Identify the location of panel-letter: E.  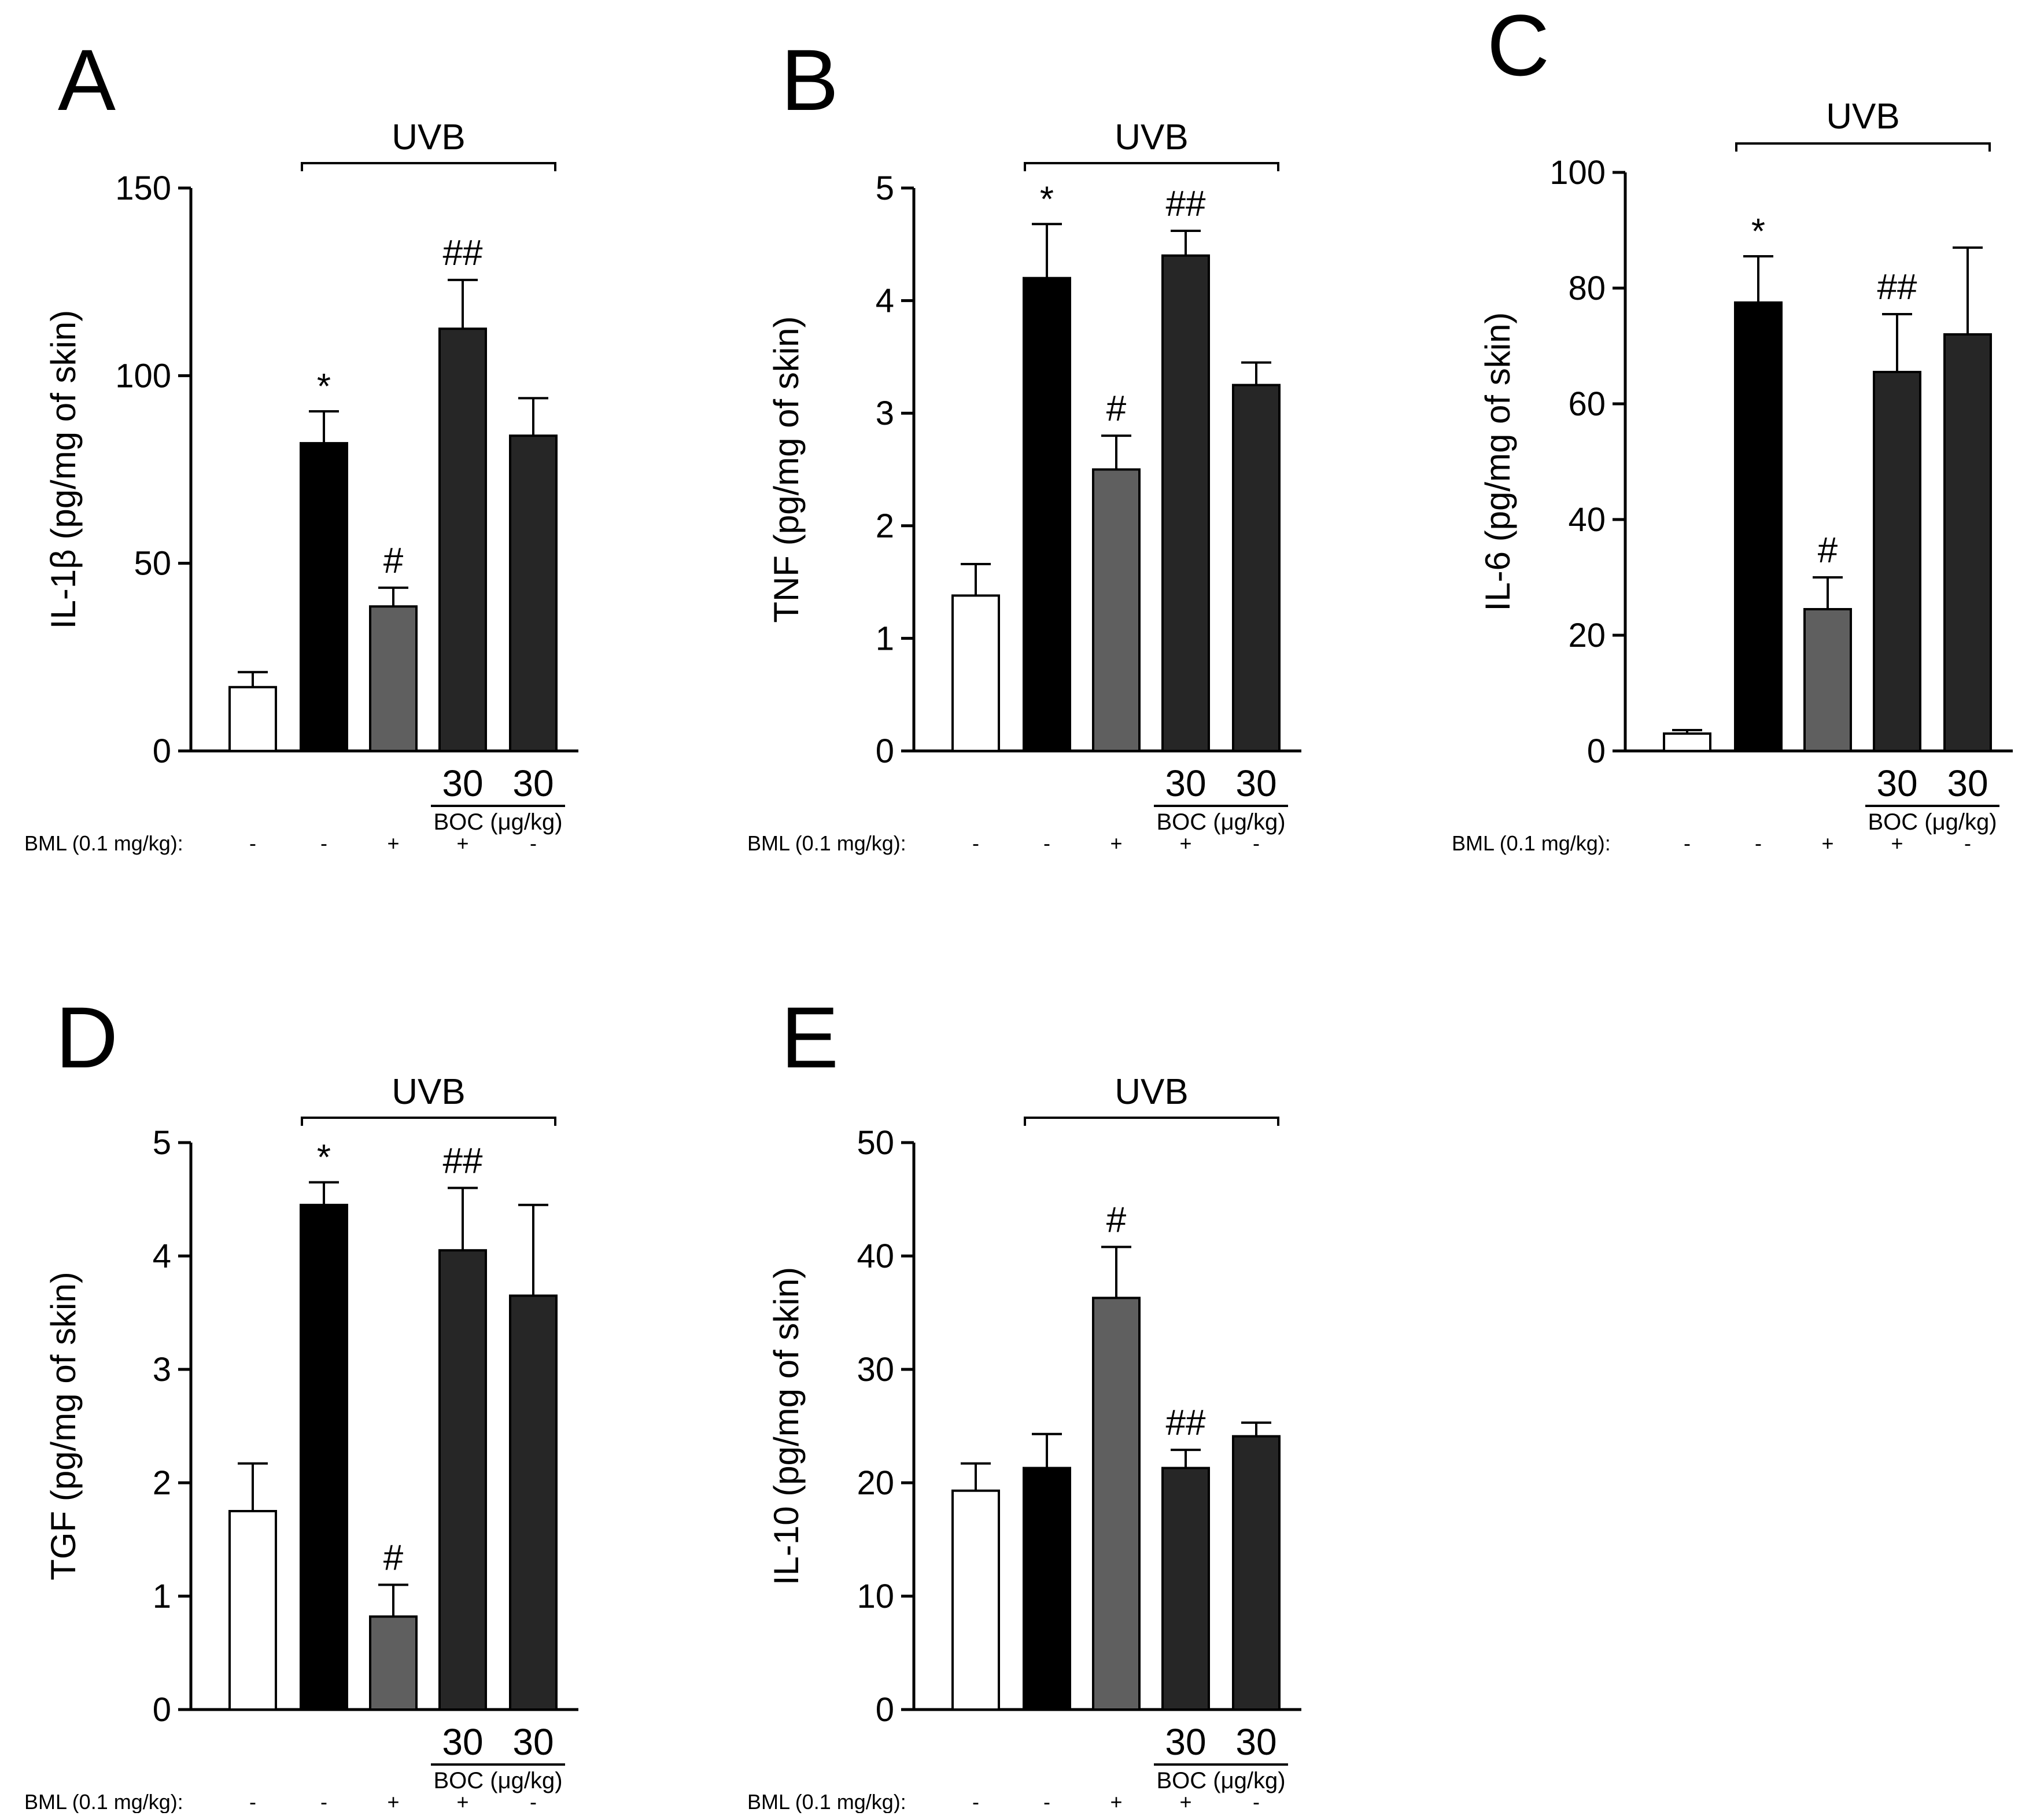
(810, 1037).